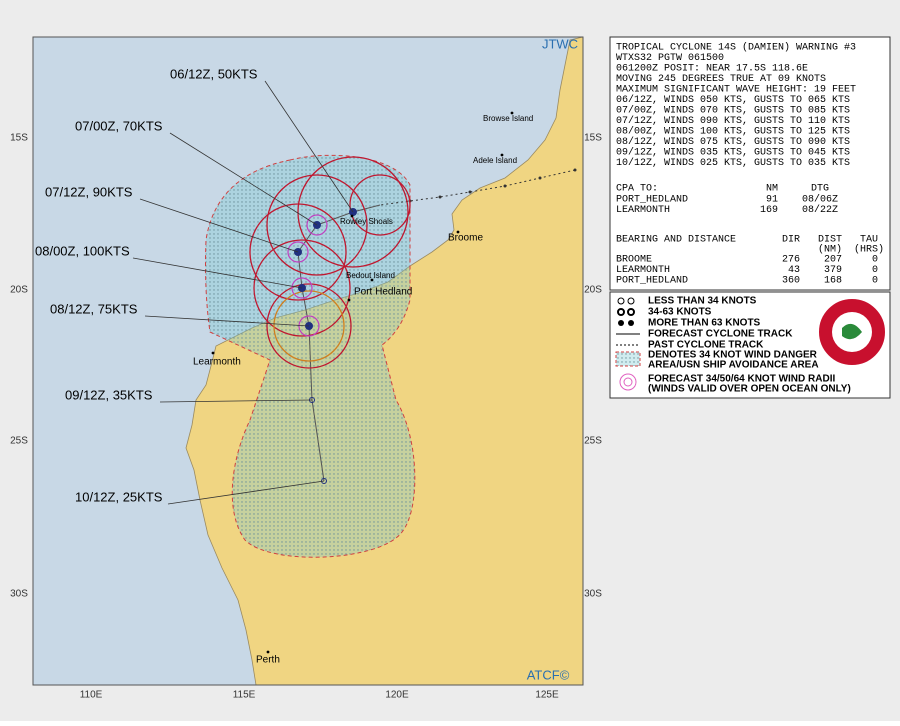  What do you see at coordinates (736, 90) in the screenshot?
I see `warning-line: MAXIMUM SIGNIFICANT WAVE HEIGHT: 19 FEET` at bounding box center [736, 90].